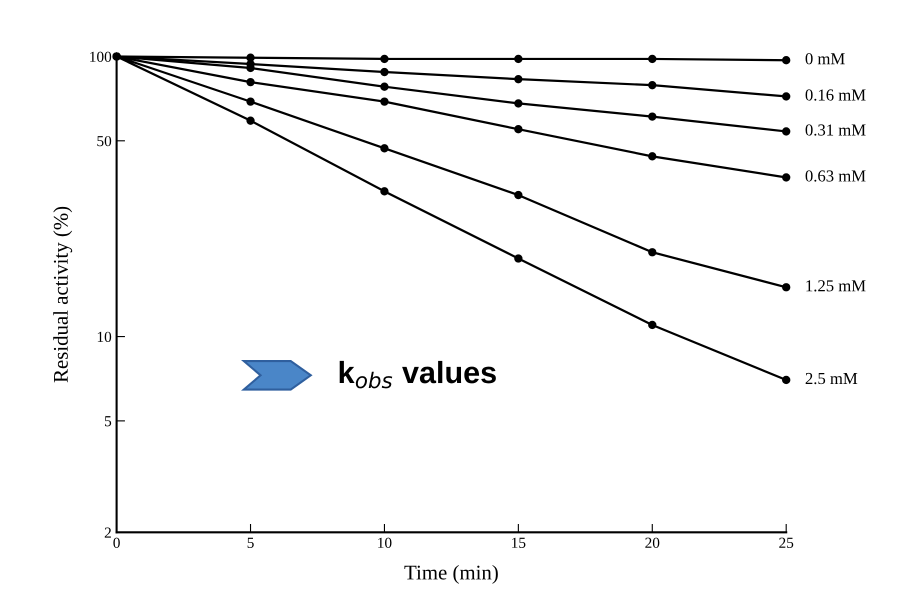 The width and height of the screenshot is (911, 614). I want to click on x-tick-label: 20, so click(652, 543).